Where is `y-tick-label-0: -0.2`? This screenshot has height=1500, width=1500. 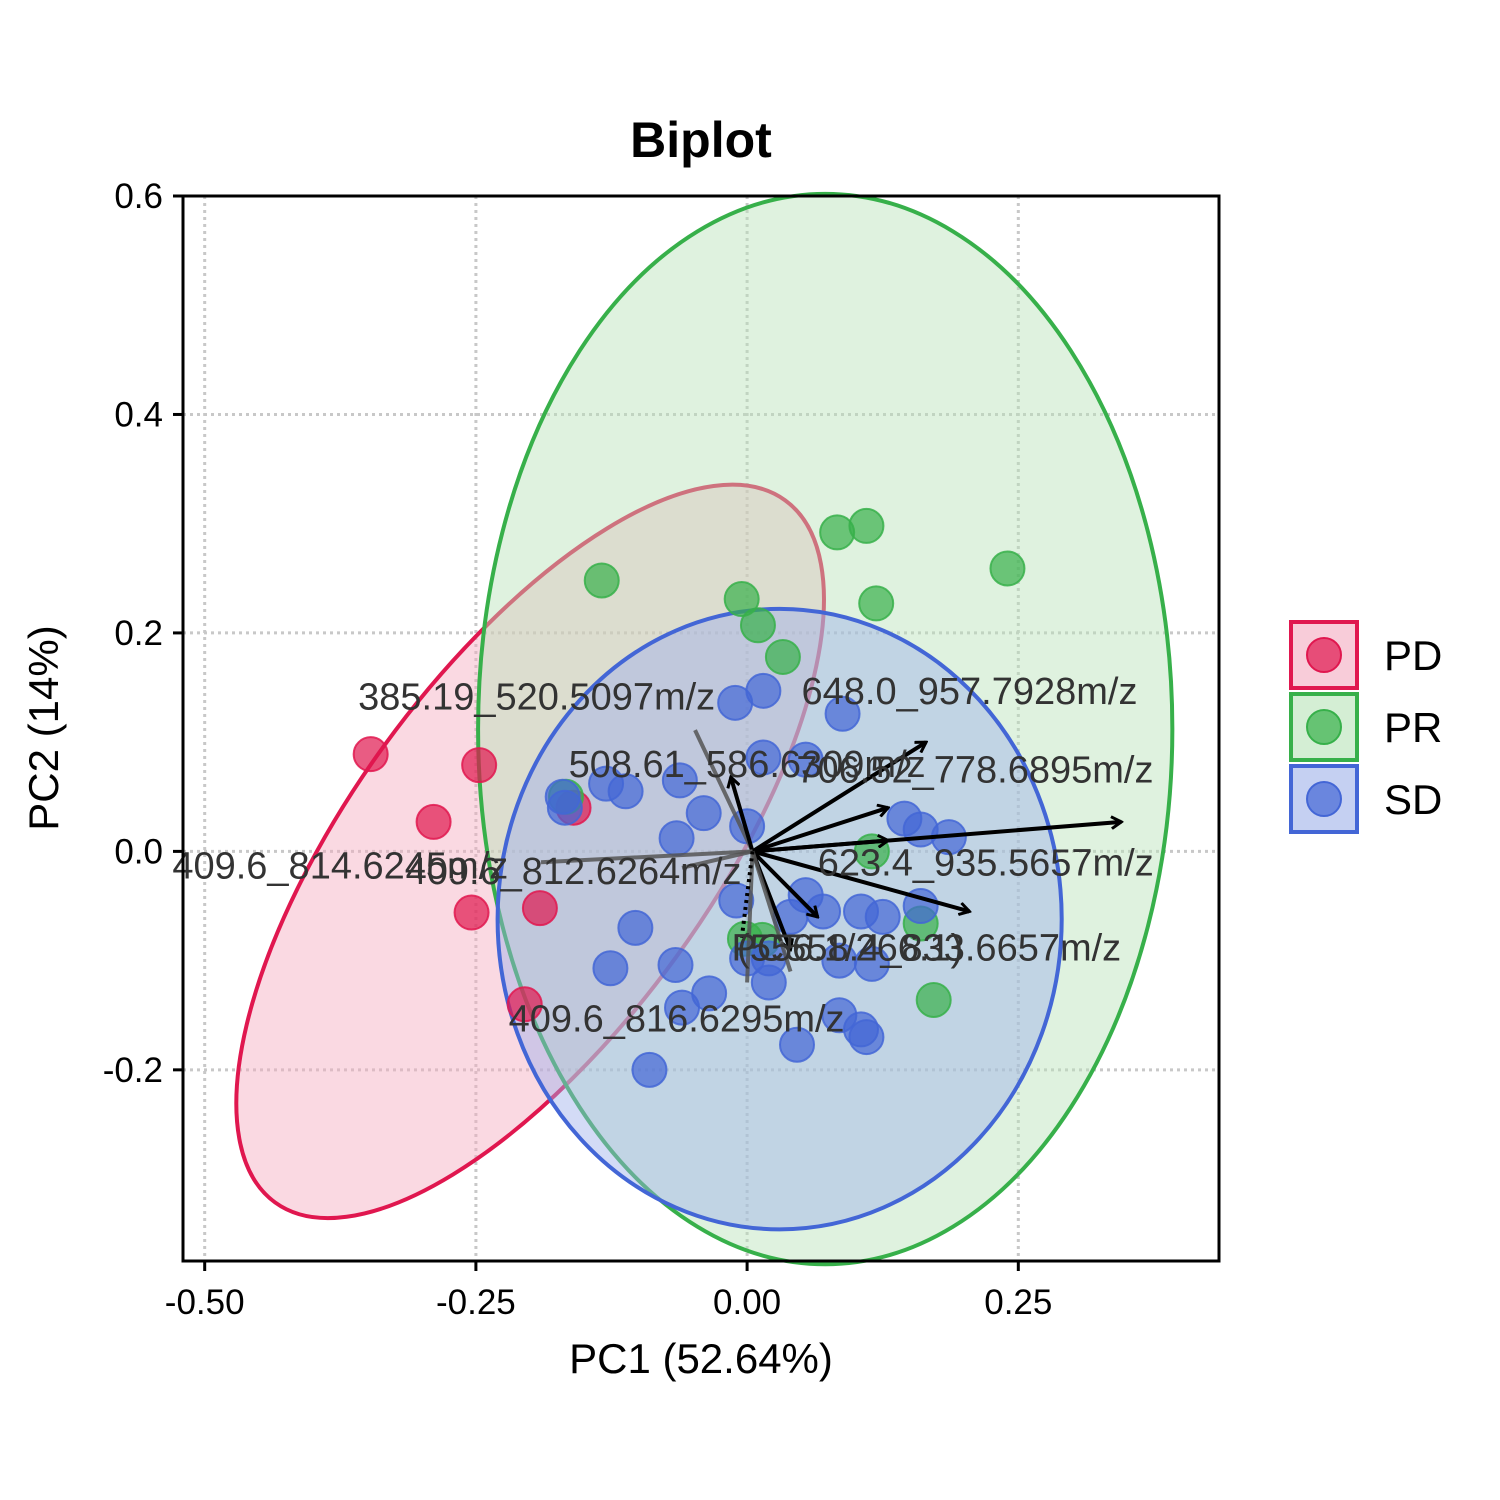
y-tick-label-0: -0.2 is located at coordinates (133, 1070).